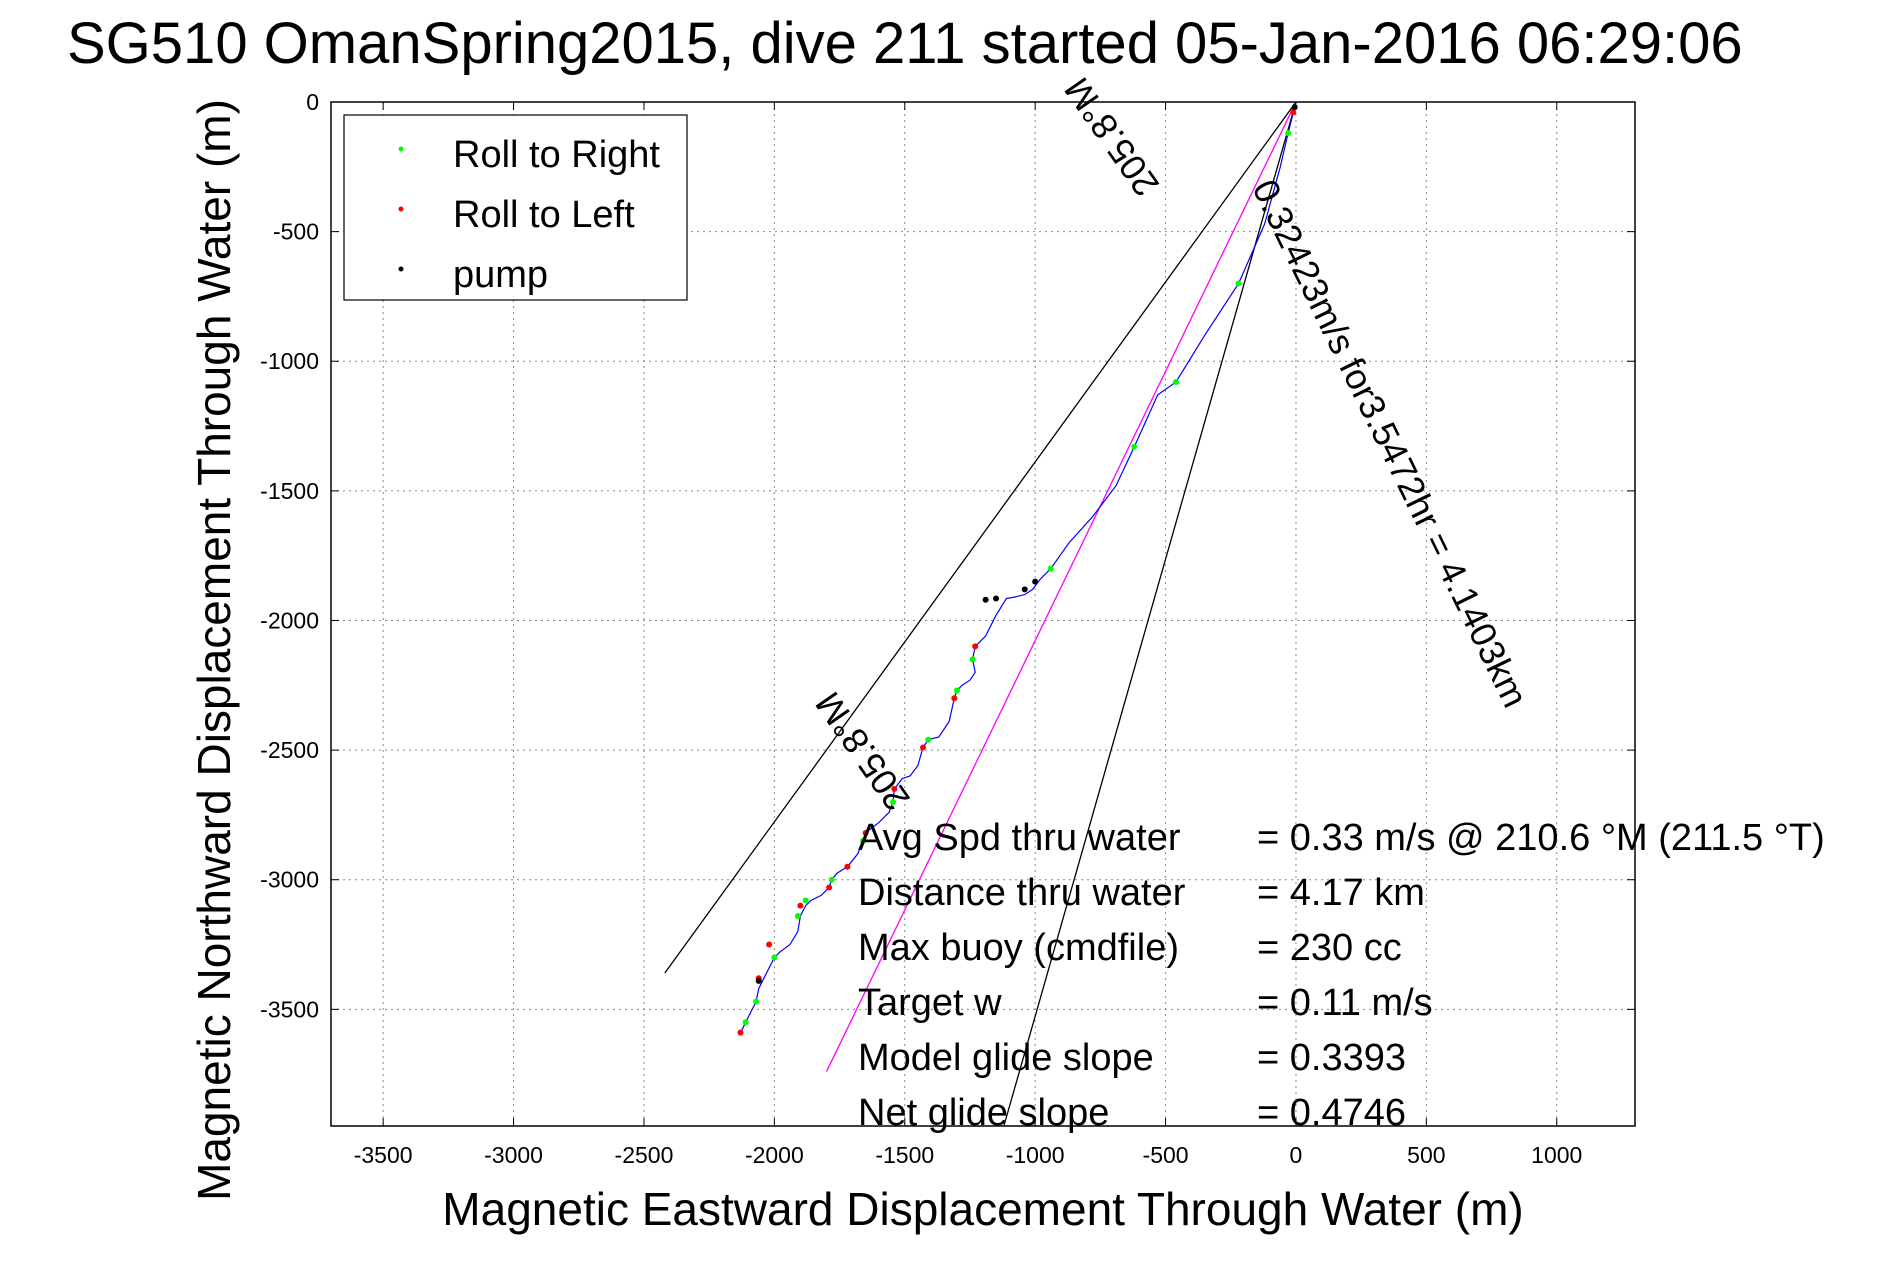  What do you see at coordinates (544, 215) in the screenshot?
I see `legend-label: Roll to Left` at bounding box center [544, 215].